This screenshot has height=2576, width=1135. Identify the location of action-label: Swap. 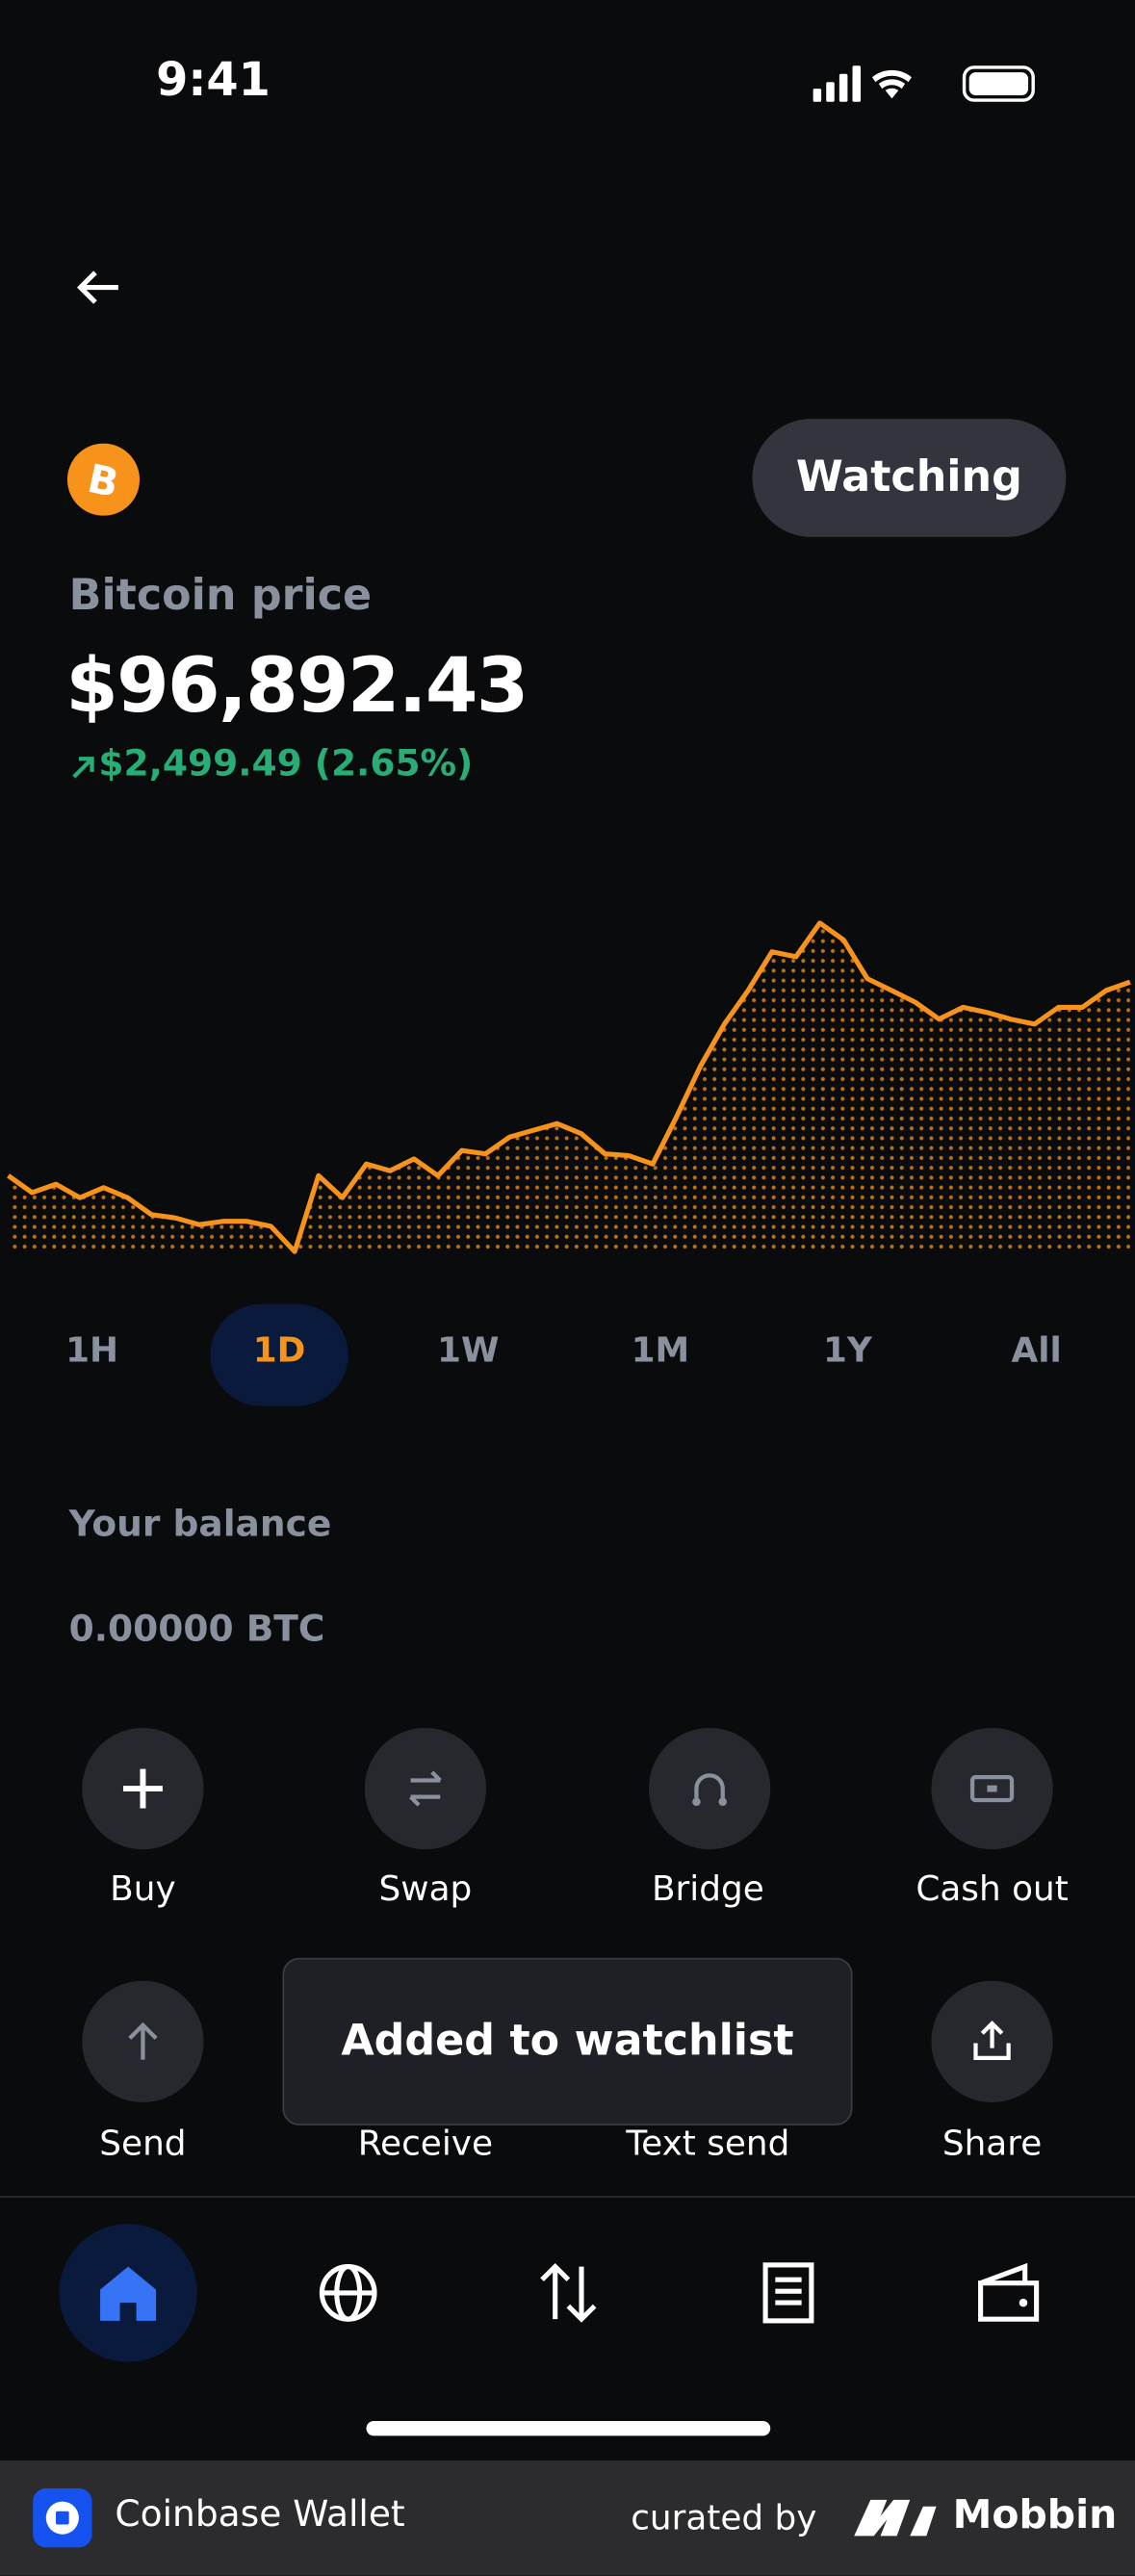
(425, 1889).